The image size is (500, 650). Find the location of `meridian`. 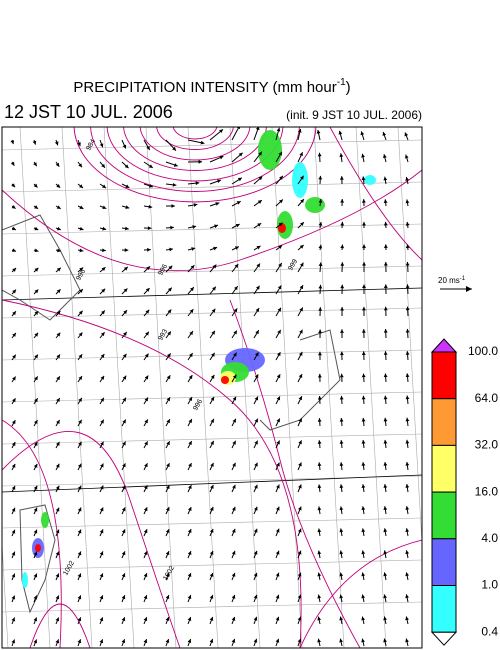

meridian is located at coordinates (491, 387).